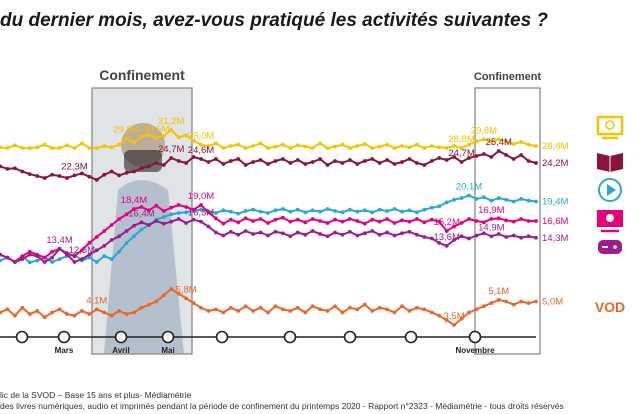 Image resolution: width=644 pixels, height=414 pixels. What do you see at coordinates (171, 149) in the screenshot?
I see `data-label: 24,7M` at bounding box center [171, 149].